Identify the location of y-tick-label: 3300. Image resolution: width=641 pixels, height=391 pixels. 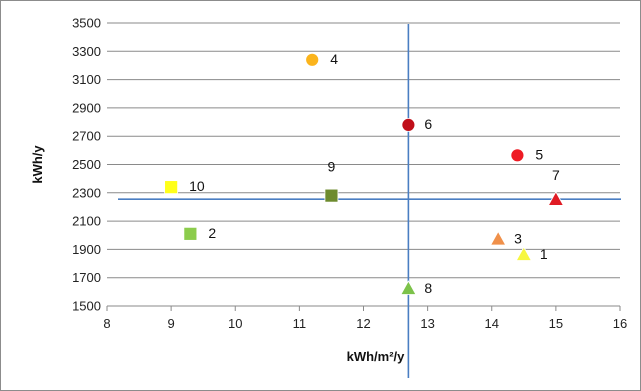
(86, 51).